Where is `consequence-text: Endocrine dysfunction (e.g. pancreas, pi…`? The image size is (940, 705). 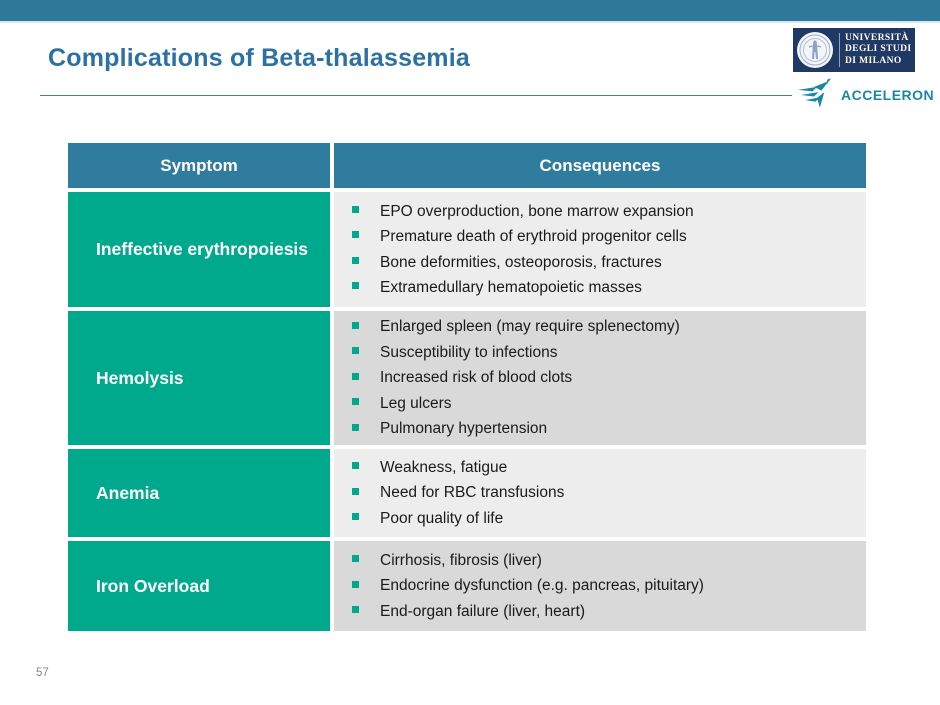
consequence-text: Endocrine dysfunction (e.g. pancreas, pi… is located at coordinates (542, 586).